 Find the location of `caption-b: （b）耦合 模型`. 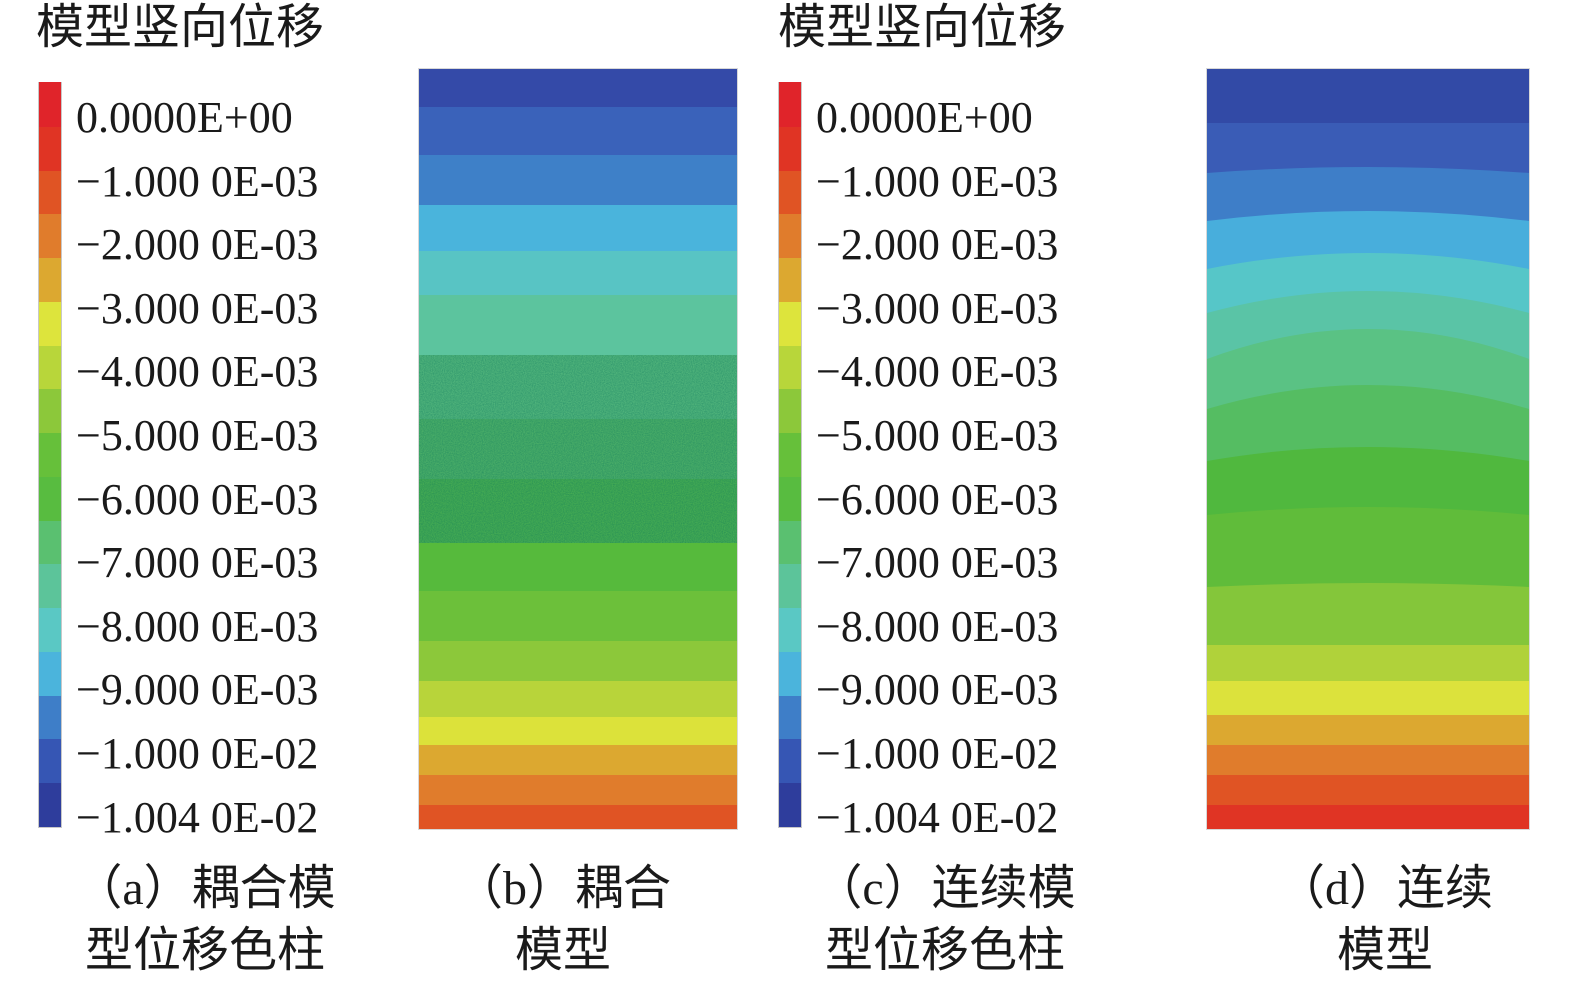

caption-b: （b）耦合 模型 is located at coordinates (563, 920).